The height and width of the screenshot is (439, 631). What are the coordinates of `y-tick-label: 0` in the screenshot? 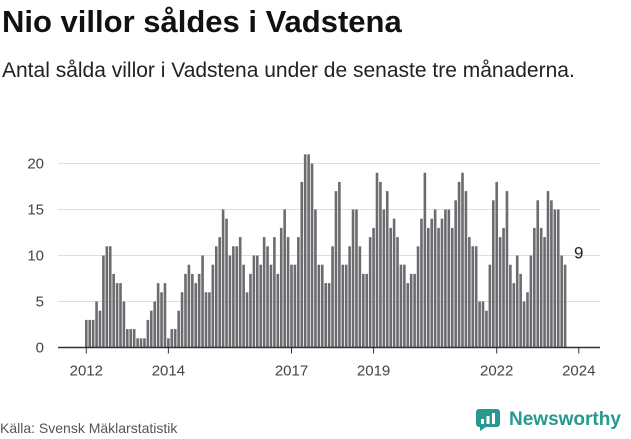 It's located at (40, 348).